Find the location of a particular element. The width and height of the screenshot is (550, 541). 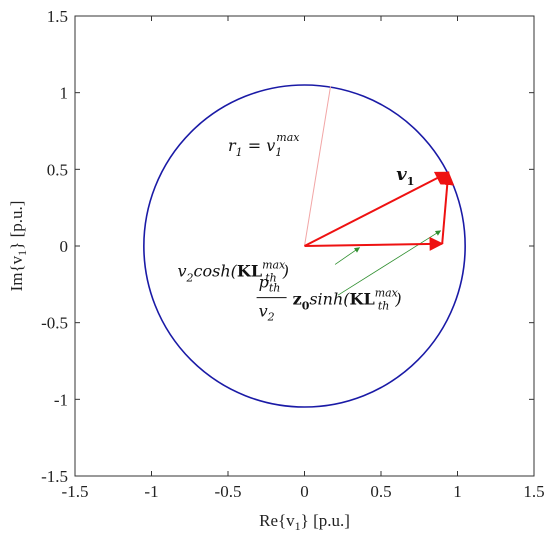

y-tick-label: -0.5 is located at coordinates (54, 323).